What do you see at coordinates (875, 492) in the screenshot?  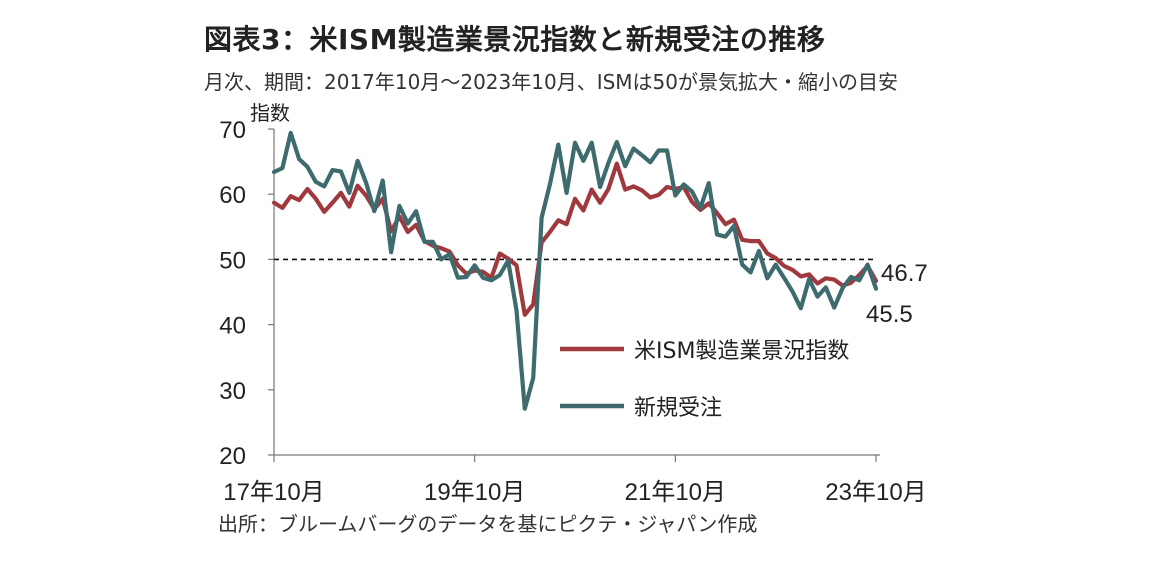 I see `x-tick-label: 23年10月` at bounding box center [875, 492].